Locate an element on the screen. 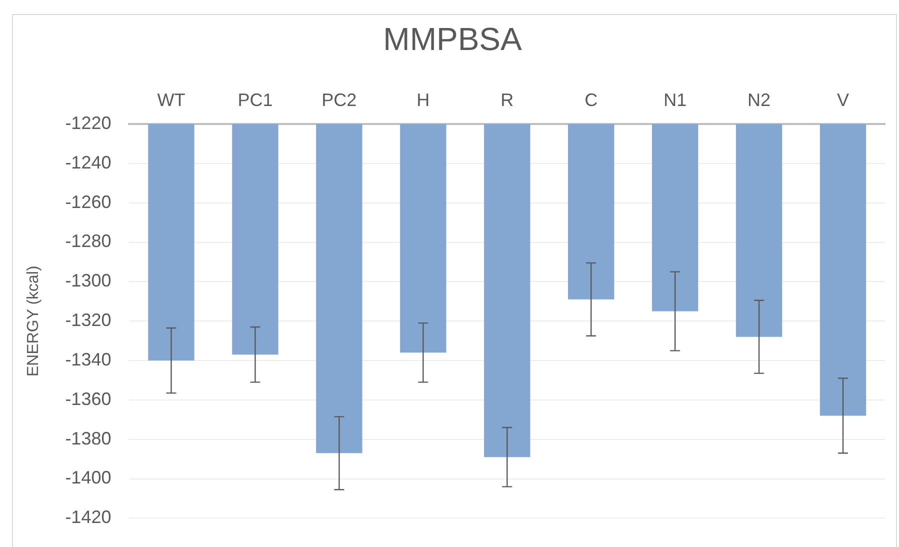 Image resolution: width=899 pixels, height=547 pixels. y-tick-label: -1260 is located at coordinates (88, 202).